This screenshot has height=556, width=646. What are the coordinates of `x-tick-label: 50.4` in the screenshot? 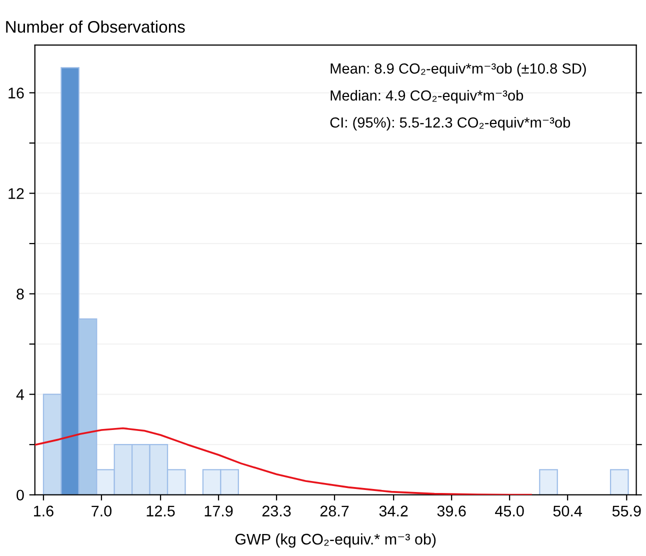 It's located at (567, 511).